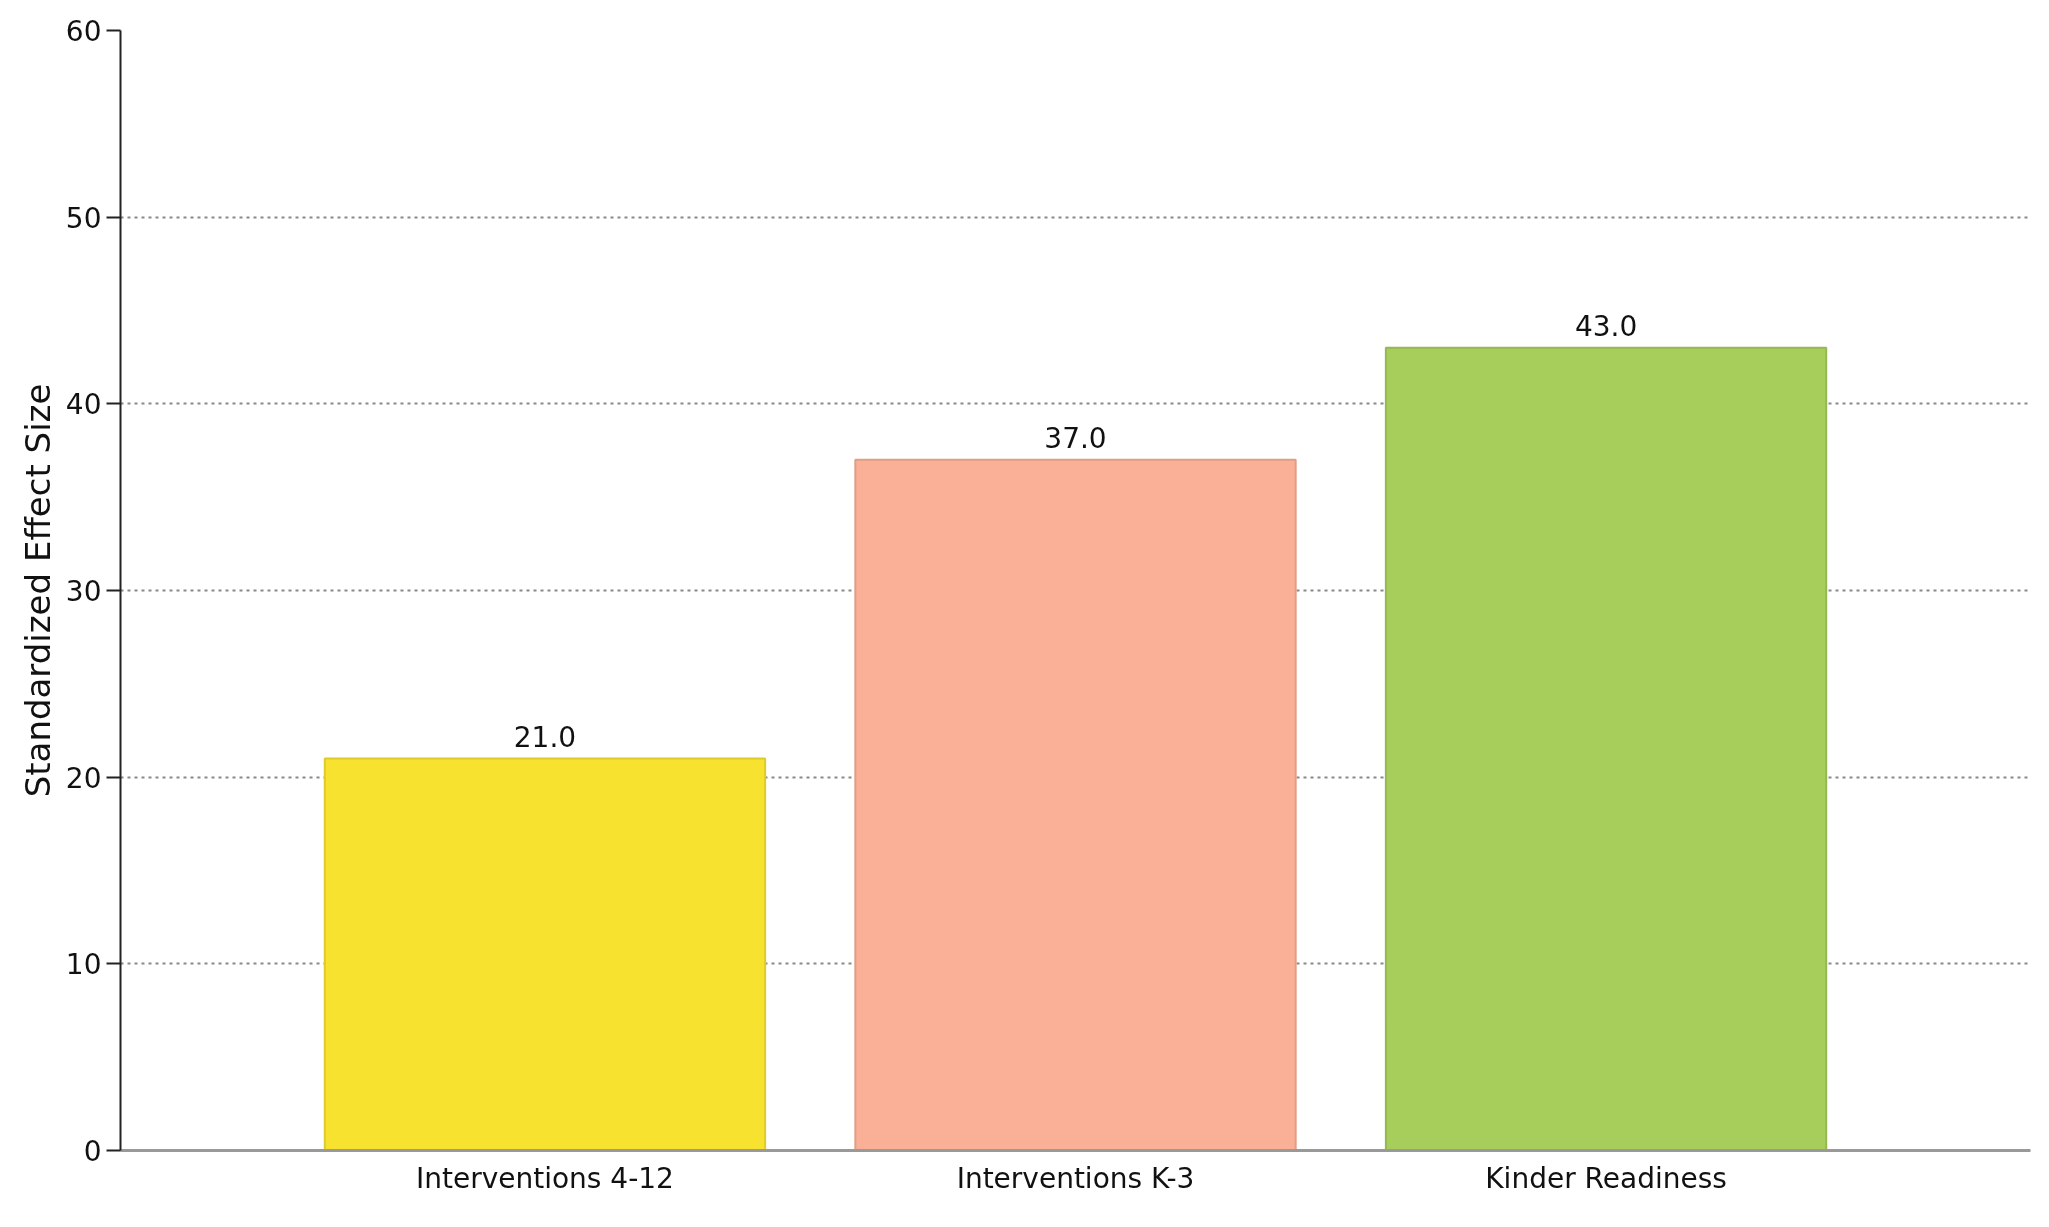  What do you see at coordinates (83, 778) in the screenshot?
I see `y-tick-label: 20` at bounding box center [83, 778].